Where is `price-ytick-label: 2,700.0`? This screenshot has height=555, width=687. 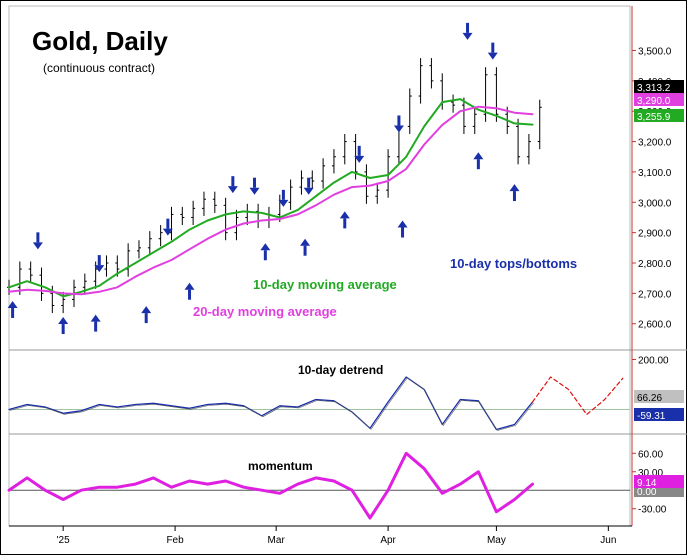 price-ytick-label: 2,700.0 is located at coordinates (655, 294).